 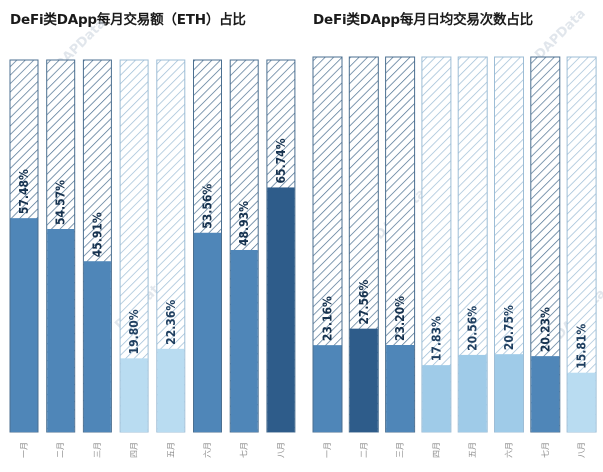 I want to click on data-label: 65.74%, so click(x=281, y=160).